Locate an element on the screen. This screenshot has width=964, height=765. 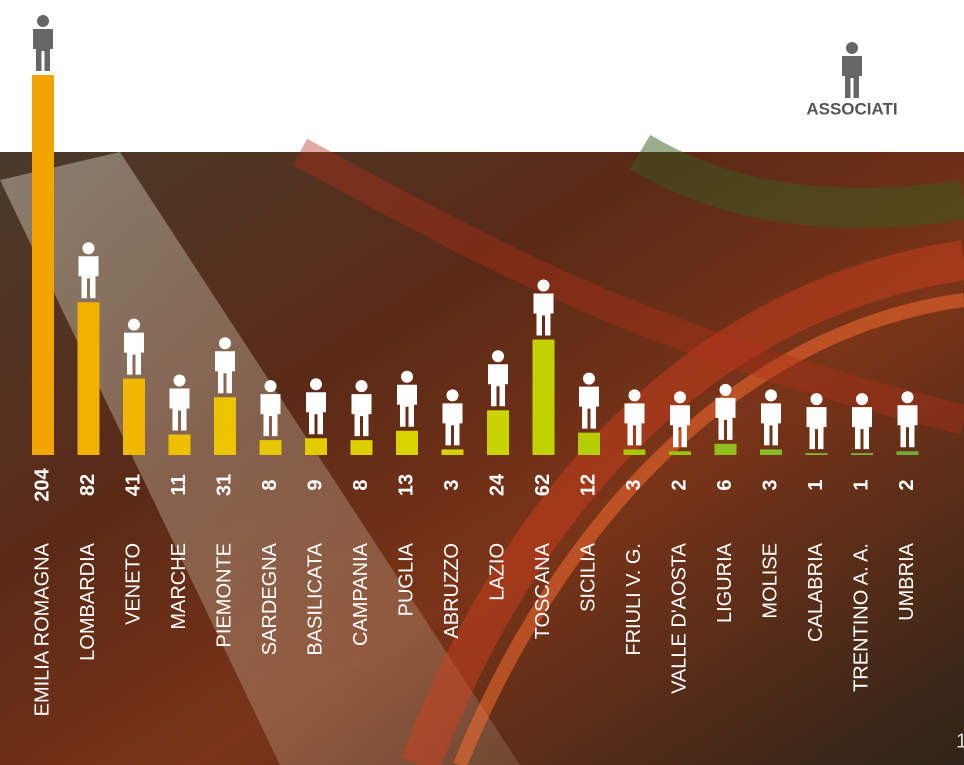
category-label: CAMPANIA is located at coordinates (361, 594).